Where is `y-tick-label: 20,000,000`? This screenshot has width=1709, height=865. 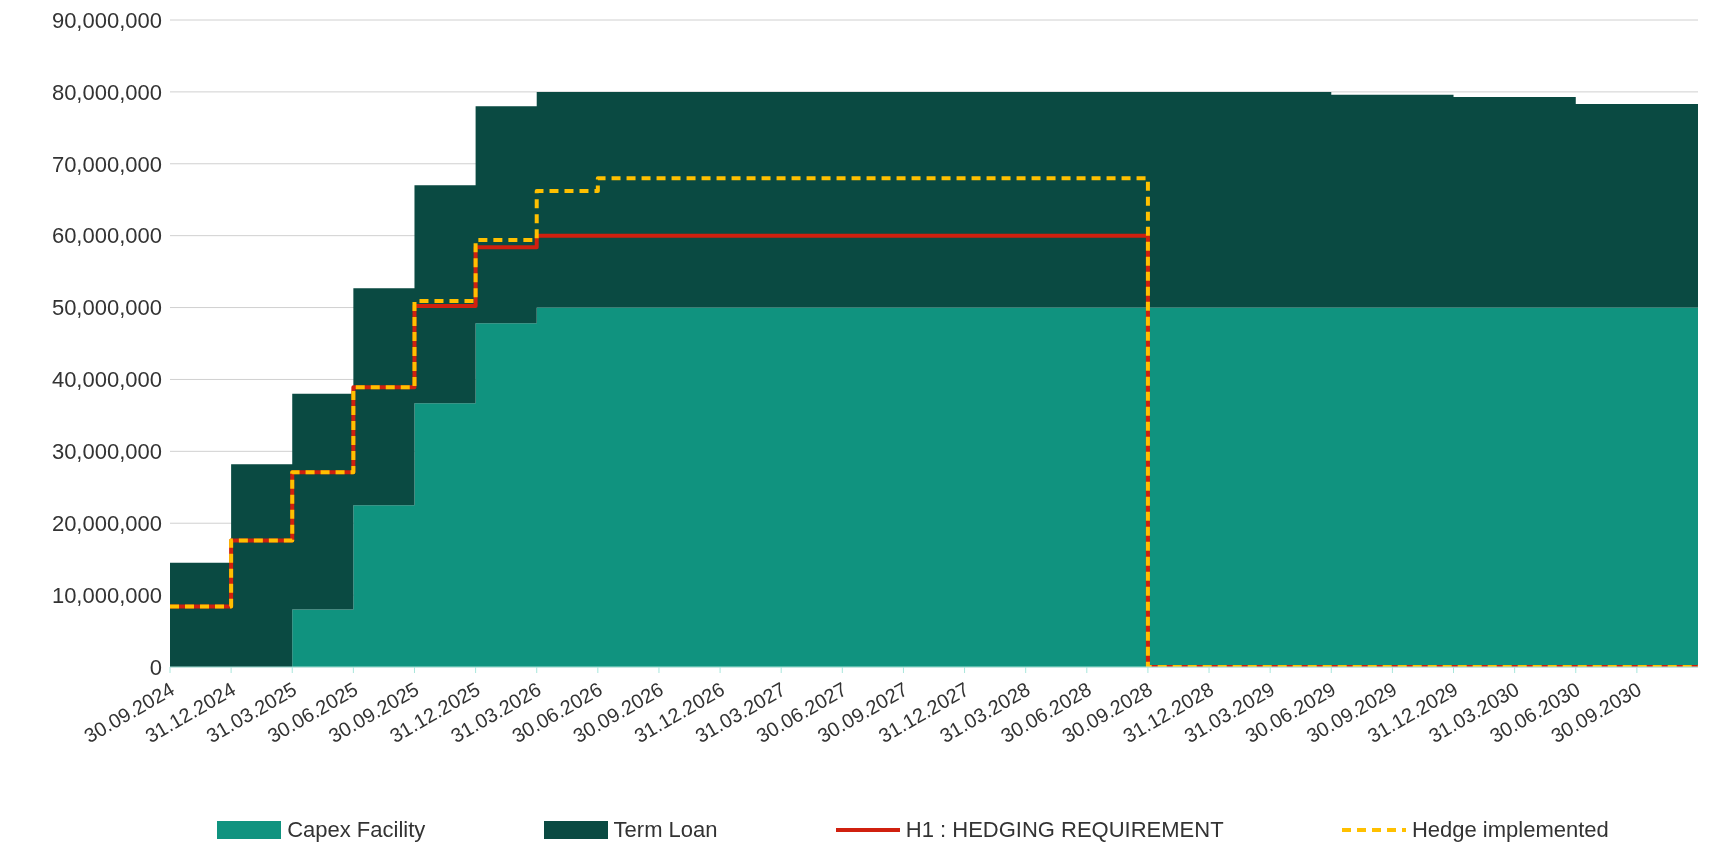 y-tick-label: 20,000,000 is located at coordinates (106, 524).